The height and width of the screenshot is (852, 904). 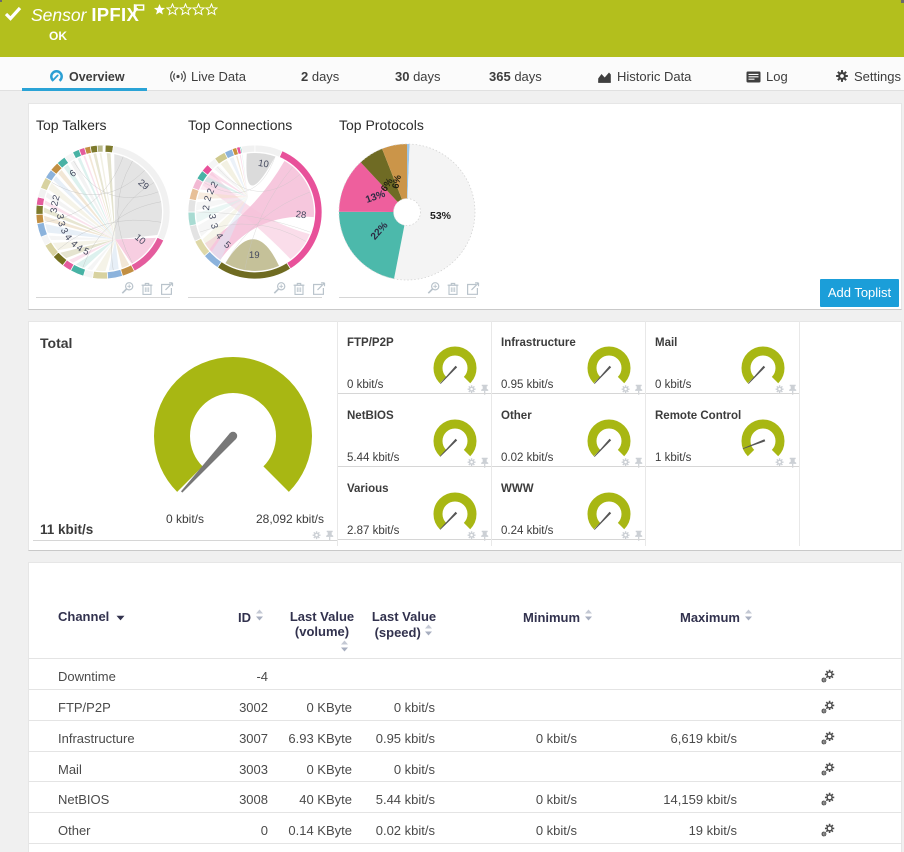 I want to click on svg-text: 53%, so click(x=441, y=216).